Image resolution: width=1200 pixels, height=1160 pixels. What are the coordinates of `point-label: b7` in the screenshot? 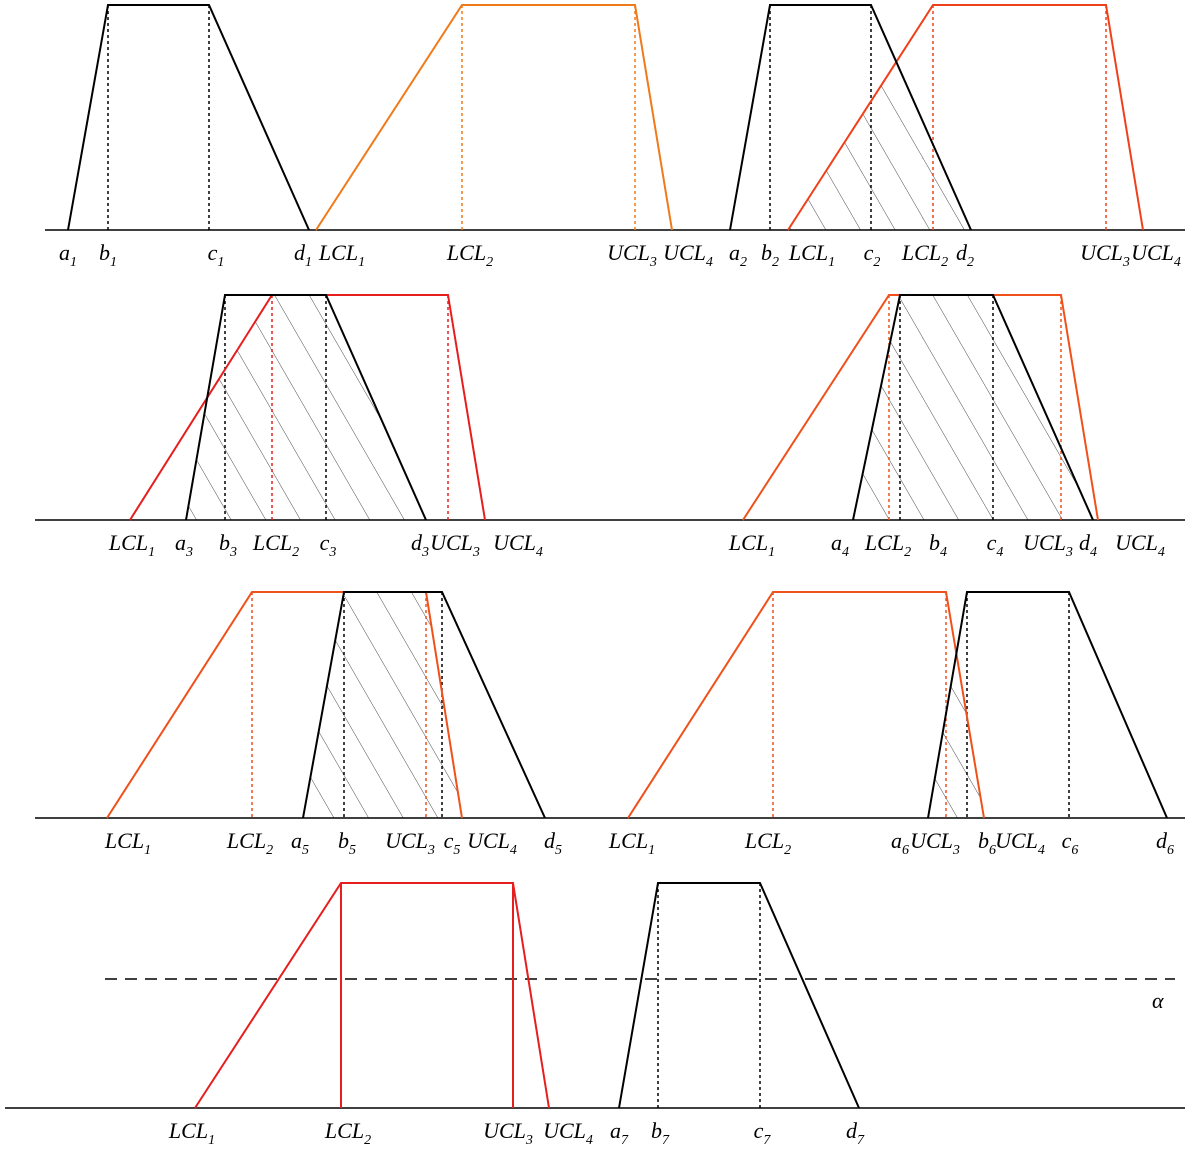 It's located at (660, 1133).